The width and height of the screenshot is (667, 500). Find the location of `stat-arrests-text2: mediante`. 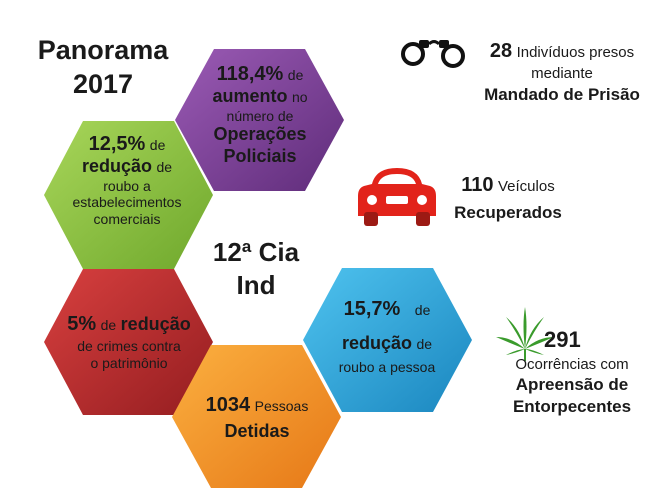

stat-arrests-text2: mediante is located at coordinates (562, 73).